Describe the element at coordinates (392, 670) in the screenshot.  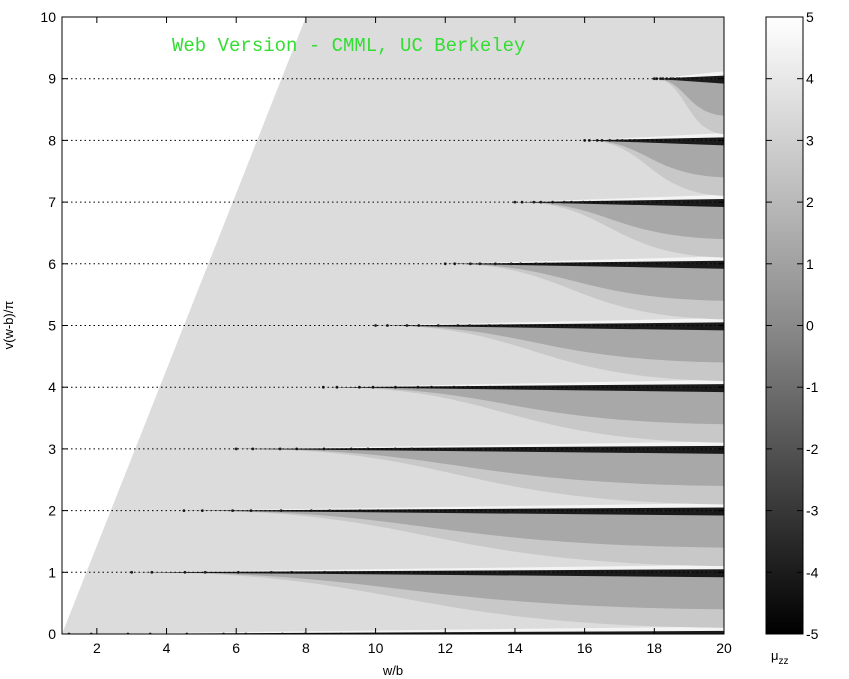
I see `x-axis-label: w/b` at that location.